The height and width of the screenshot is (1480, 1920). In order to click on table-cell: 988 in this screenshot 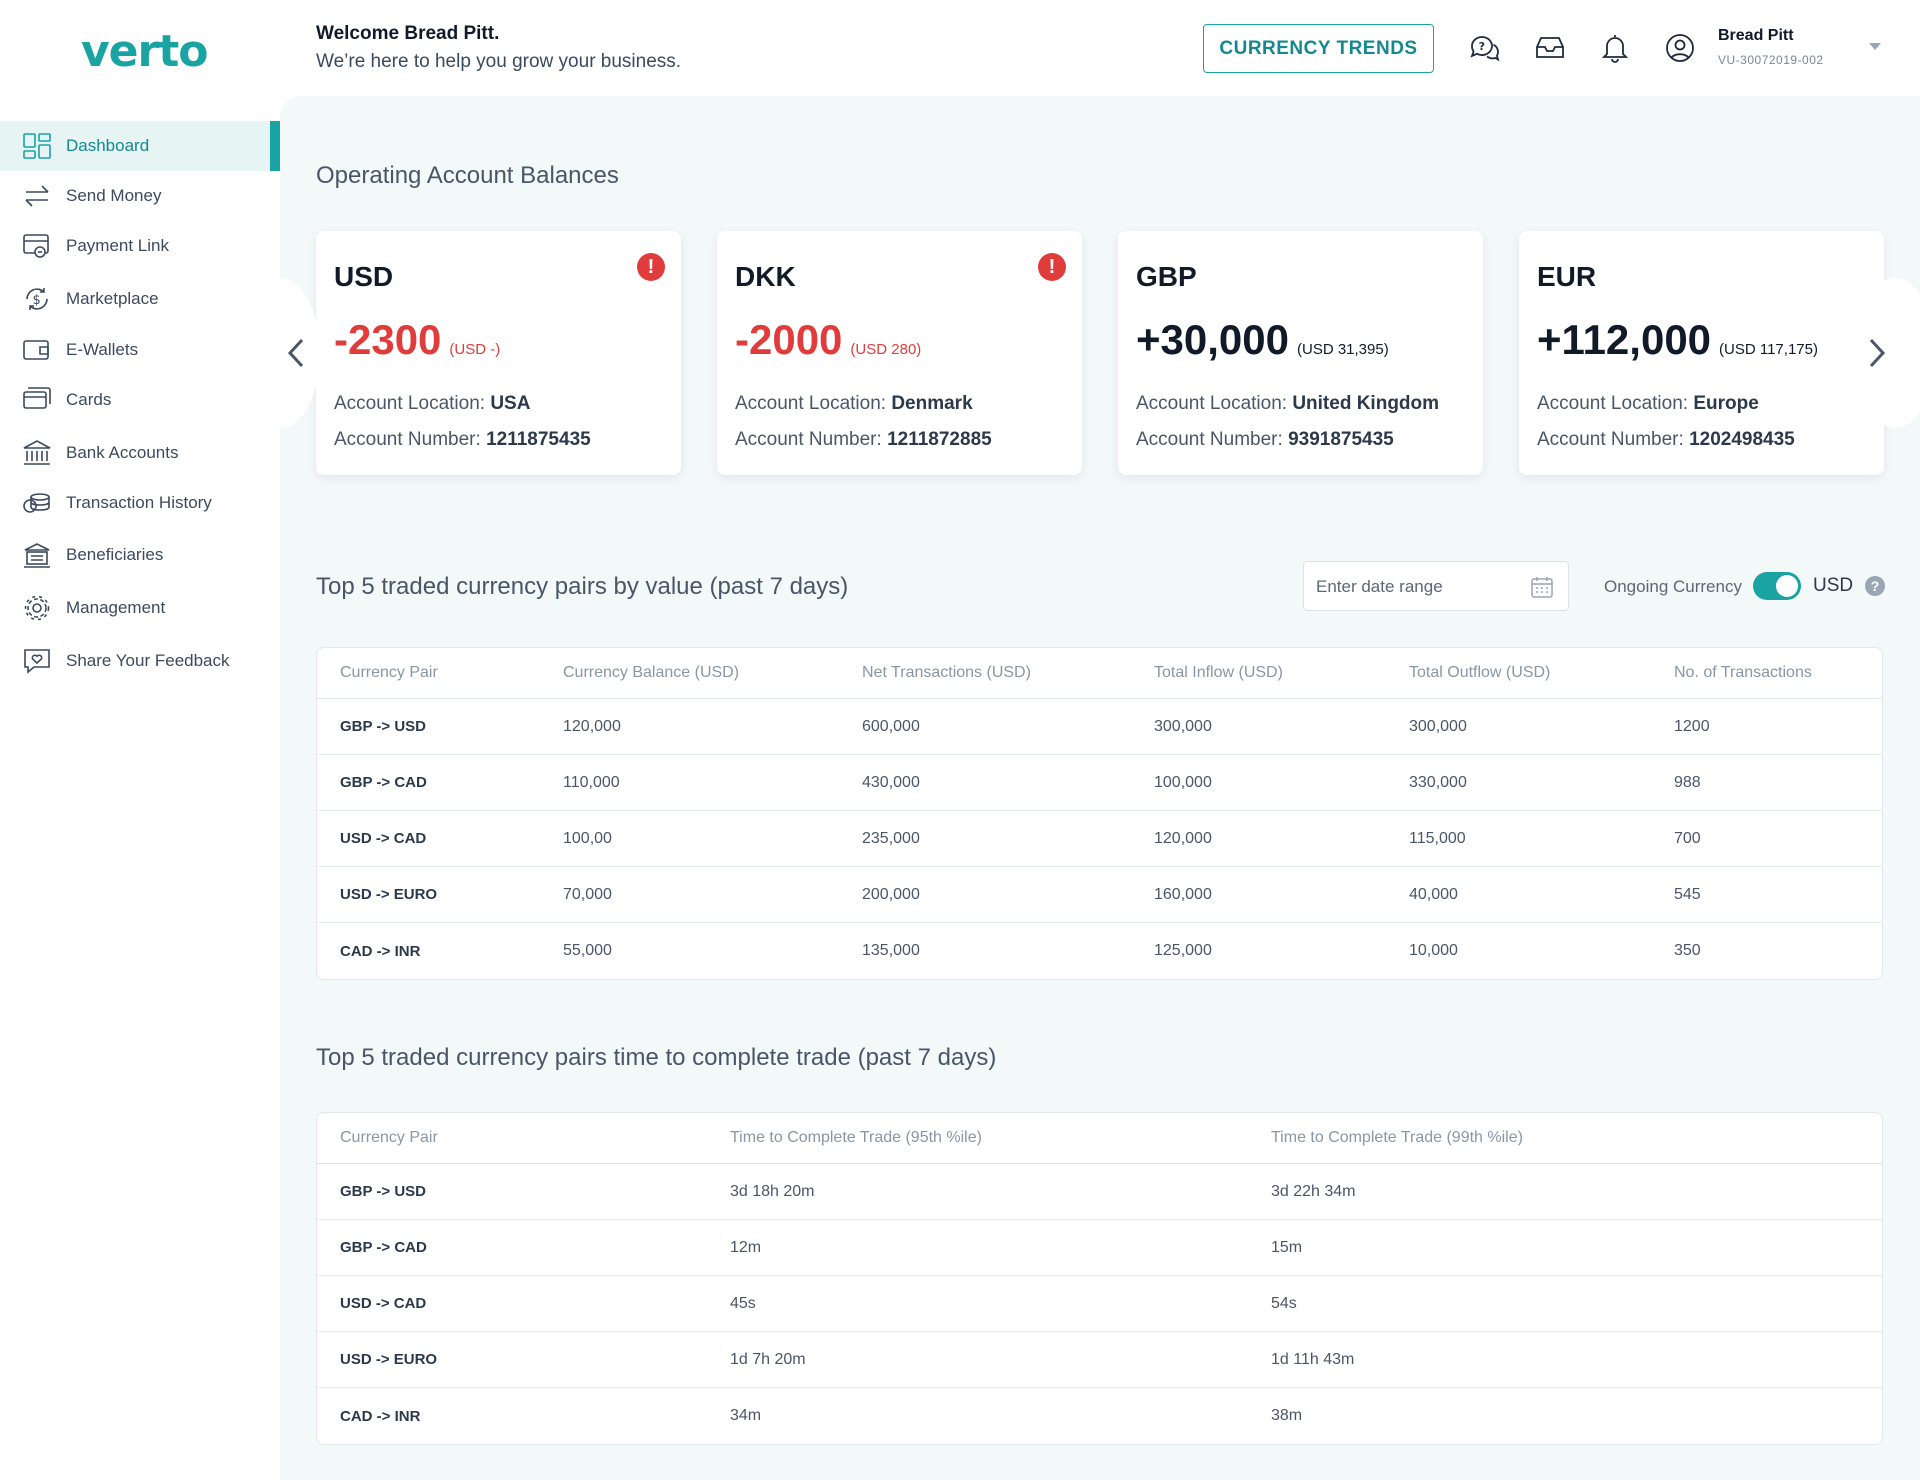, I will do `click(1687, 782)`.